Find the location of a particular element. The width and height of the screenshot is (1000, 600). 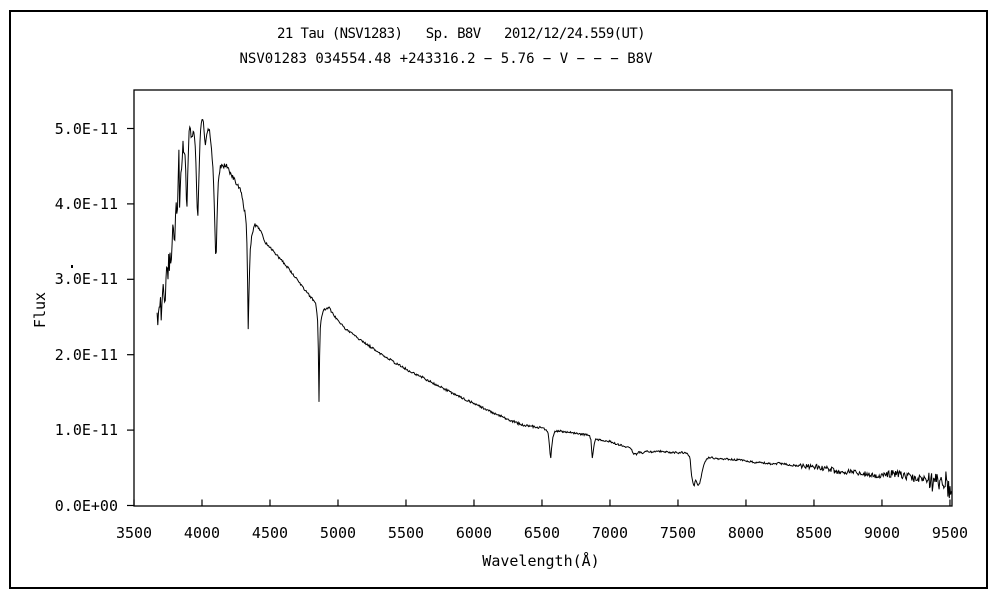

y-tick-label: 4.0E-11 is located at coordinates (86, 203).